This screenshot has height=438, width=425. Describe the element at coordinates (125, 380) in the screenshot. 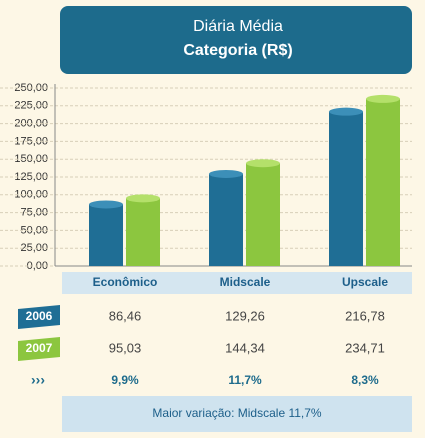

I see `variation-value: 9,9%` at that location.